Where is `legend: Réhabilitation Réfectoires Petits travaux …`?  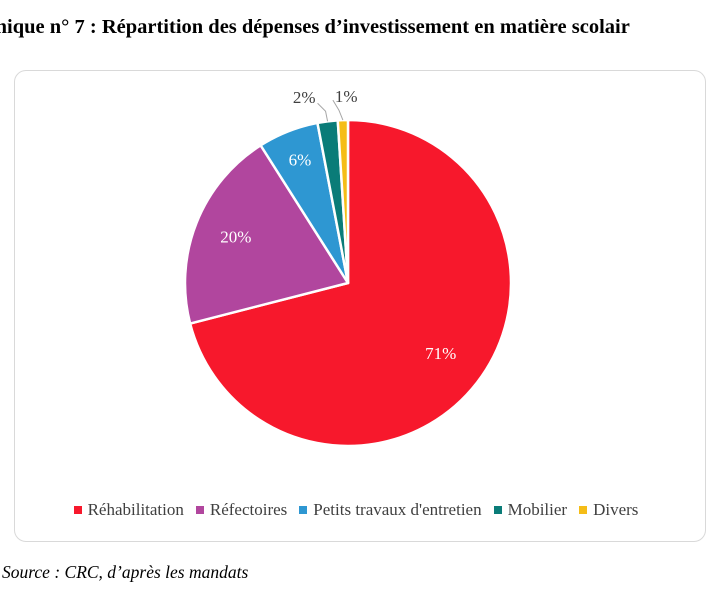
legend: Réhabilitation Réfectoires Petits travaux … is located at coordinates (356, 510).